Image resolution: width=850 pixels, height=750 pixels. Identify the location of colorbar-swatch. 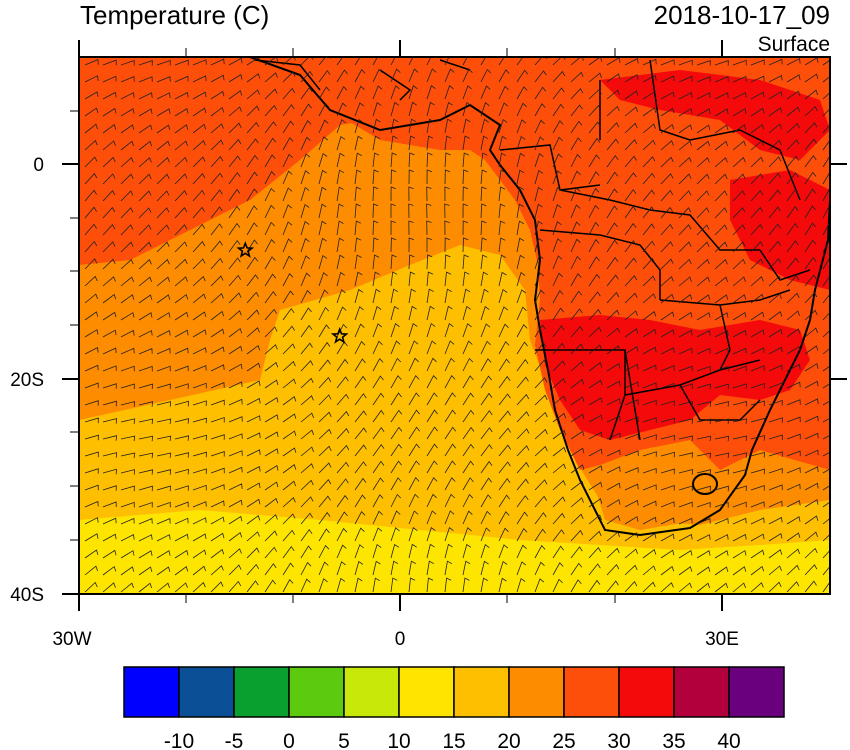
(481, 692).